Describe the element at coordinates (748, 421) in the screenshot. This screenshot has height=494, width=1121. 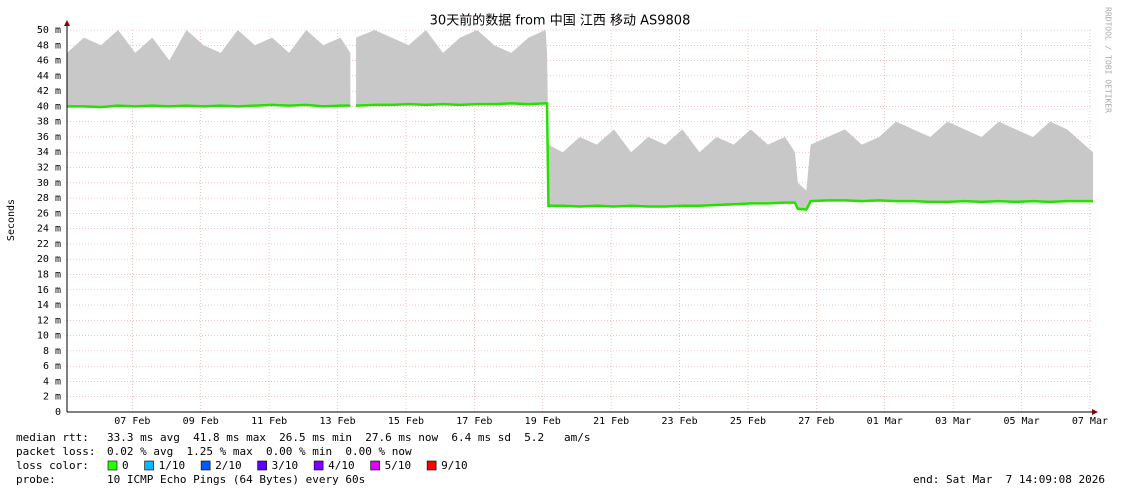
I see `x-tick-label: 25 Feb` at that location.